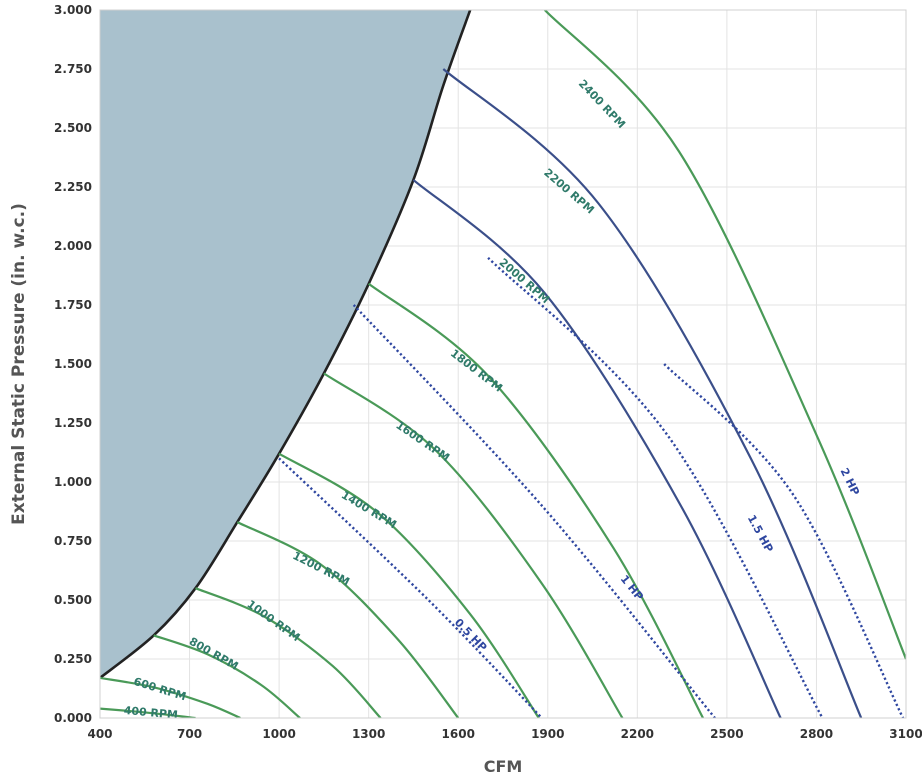 Image resolution: width=922 pixels, height=780 pixels. I want to click on y-tick-label: 2.250, so click(73, 187).